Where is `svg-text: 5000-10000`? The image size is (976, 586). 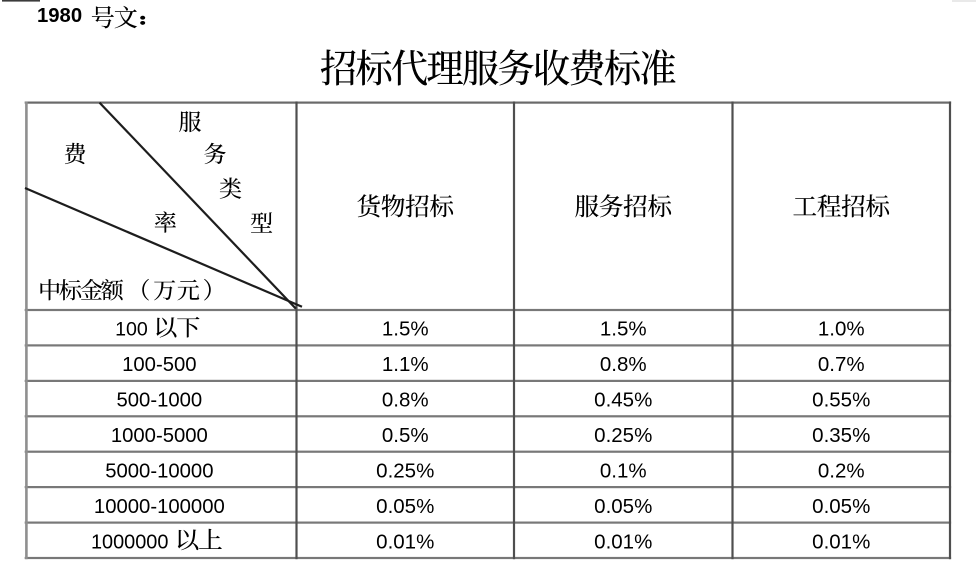
svg-text: 5000-10000 is located at coordinates (159, 471).